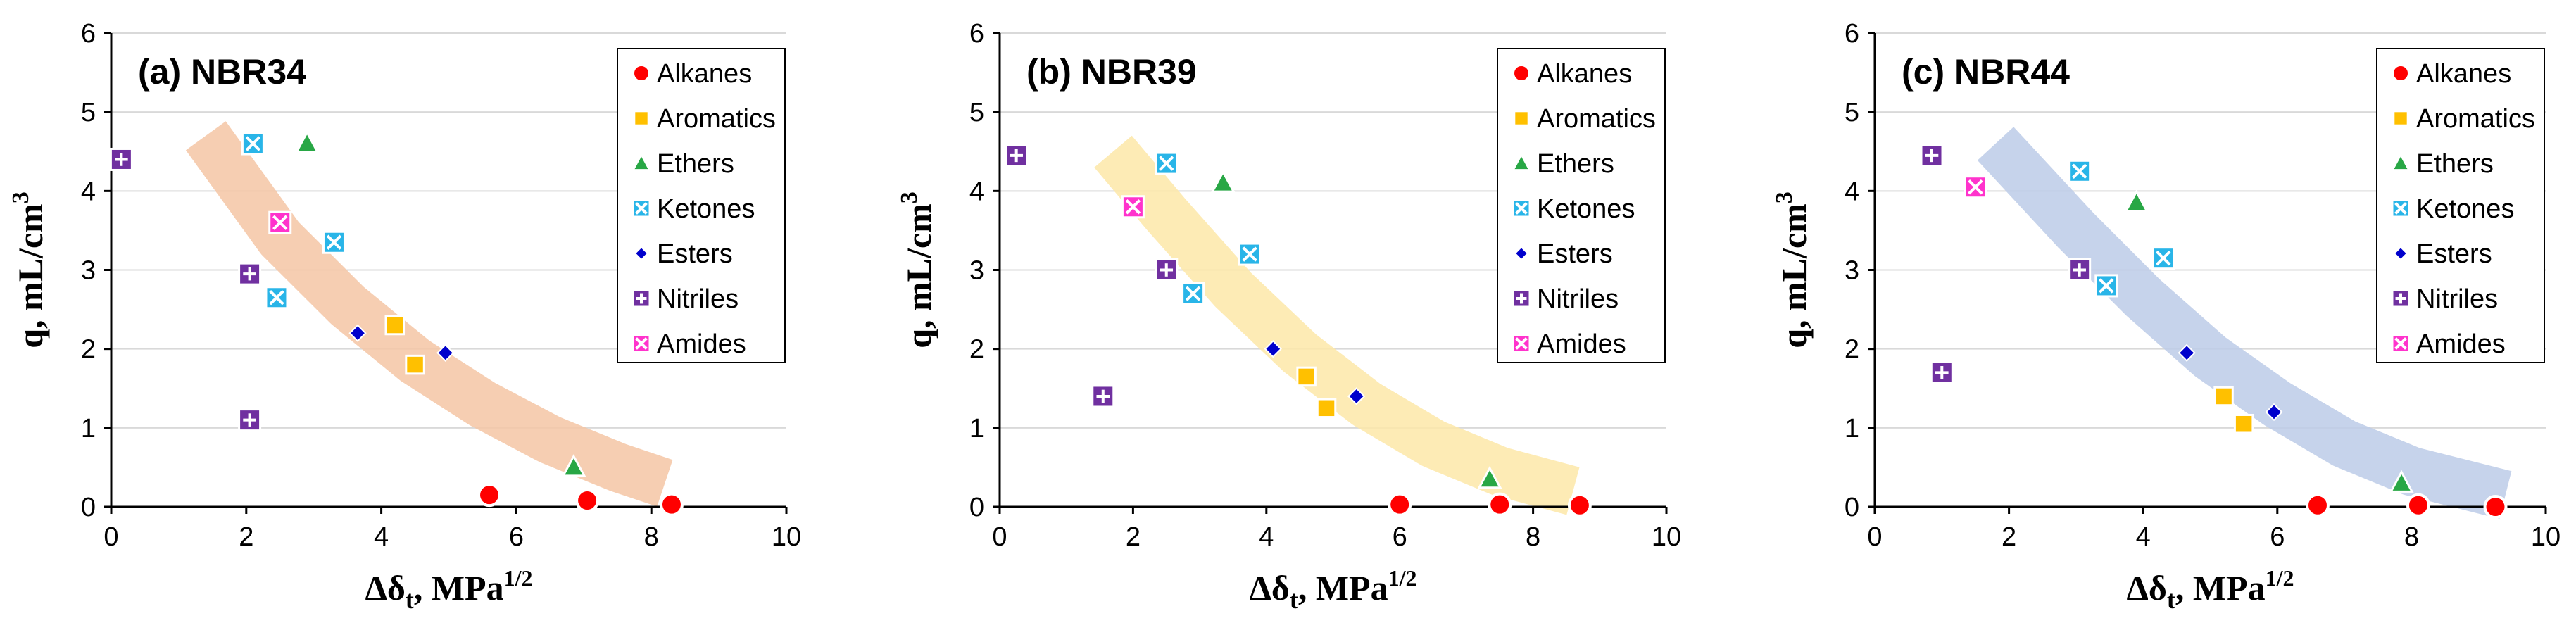 The width and height of the screenshot is (2576, 630). What do you see at coordinates (1852, 350) in the screenshot?
I see `y-tick-label: 2` at bounding box center [1852, 350].